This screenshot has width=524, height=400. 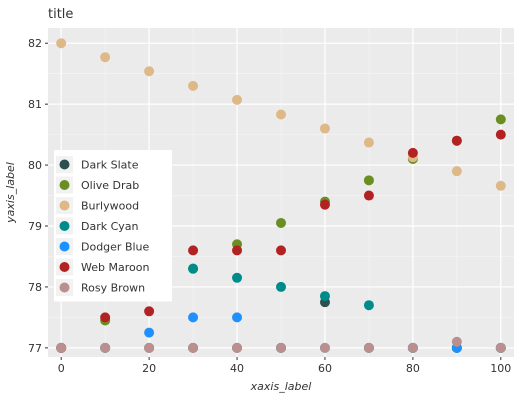 What do you see at coordinates (64, 226) in the screenshot?
I see `legend-key-dark-cyan` at bounding box center [64, 226].